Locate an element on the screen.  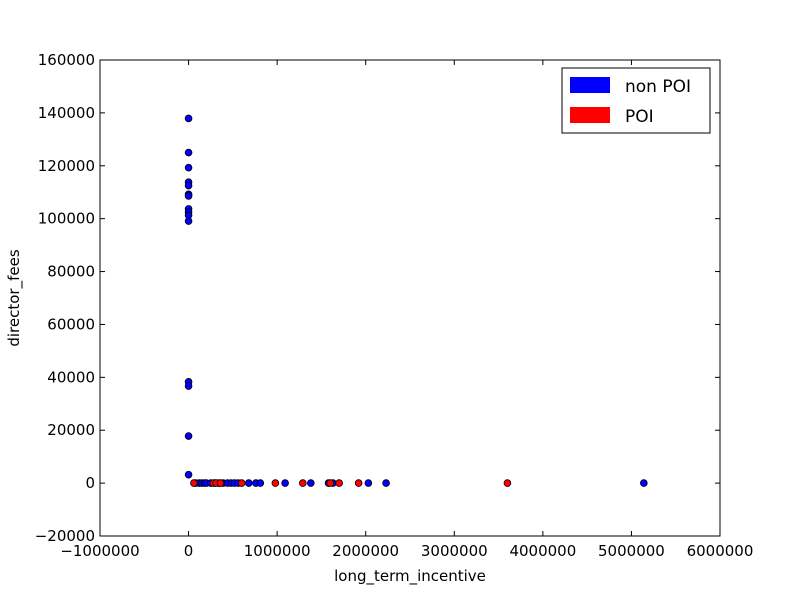
y-tick-label: 140000 is located at coordinates (66, 113).